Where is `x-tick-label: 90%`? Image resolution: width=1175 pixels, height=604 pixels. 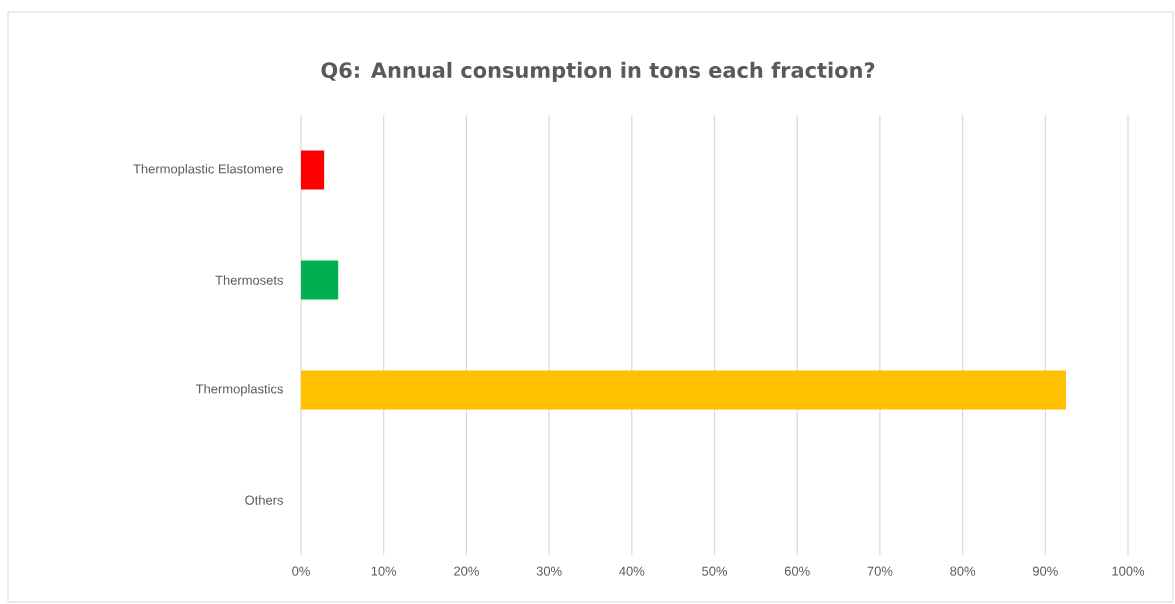
x-tick-label: 90% is located at coordinates (1045, 571).